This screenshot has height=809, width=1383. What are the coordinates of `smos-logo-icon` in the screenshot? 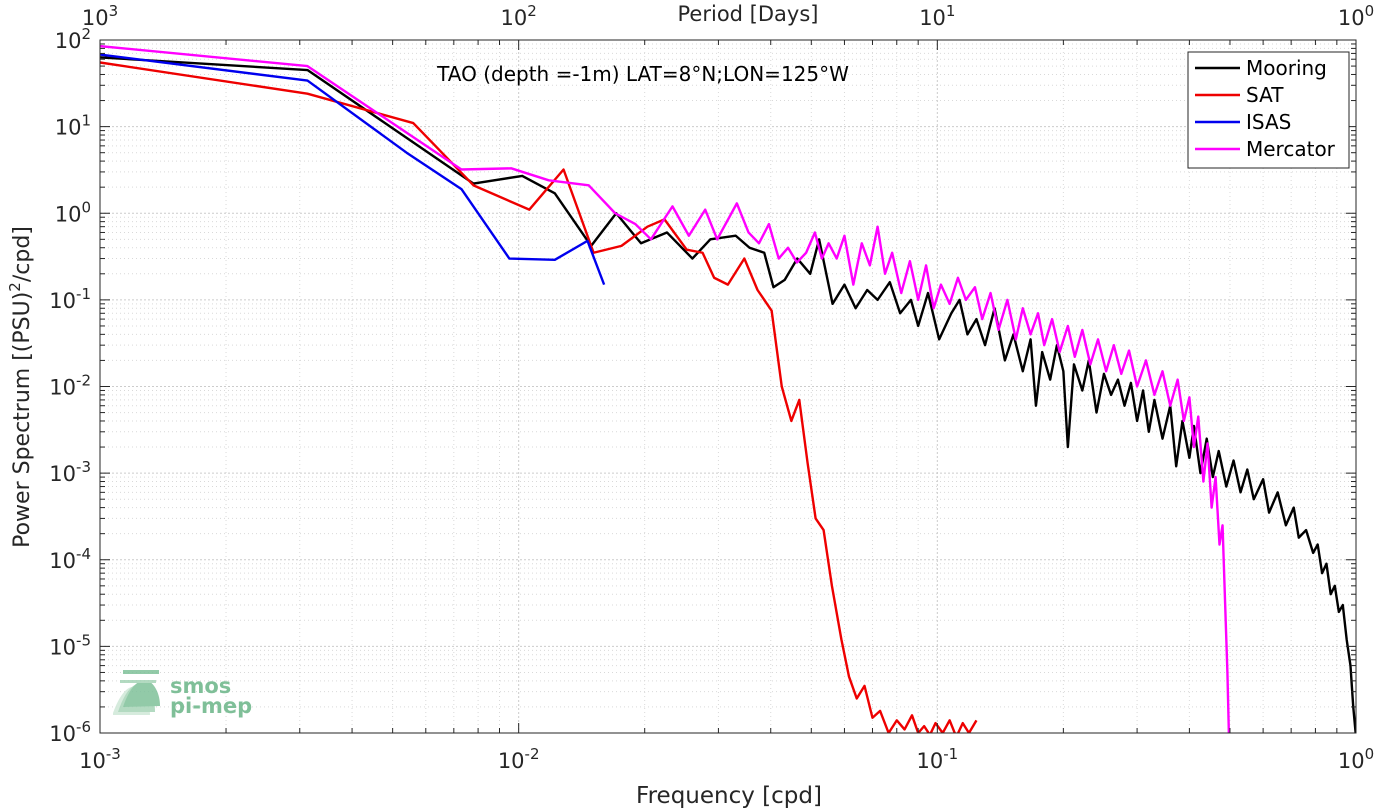 It's located at (136, 692).